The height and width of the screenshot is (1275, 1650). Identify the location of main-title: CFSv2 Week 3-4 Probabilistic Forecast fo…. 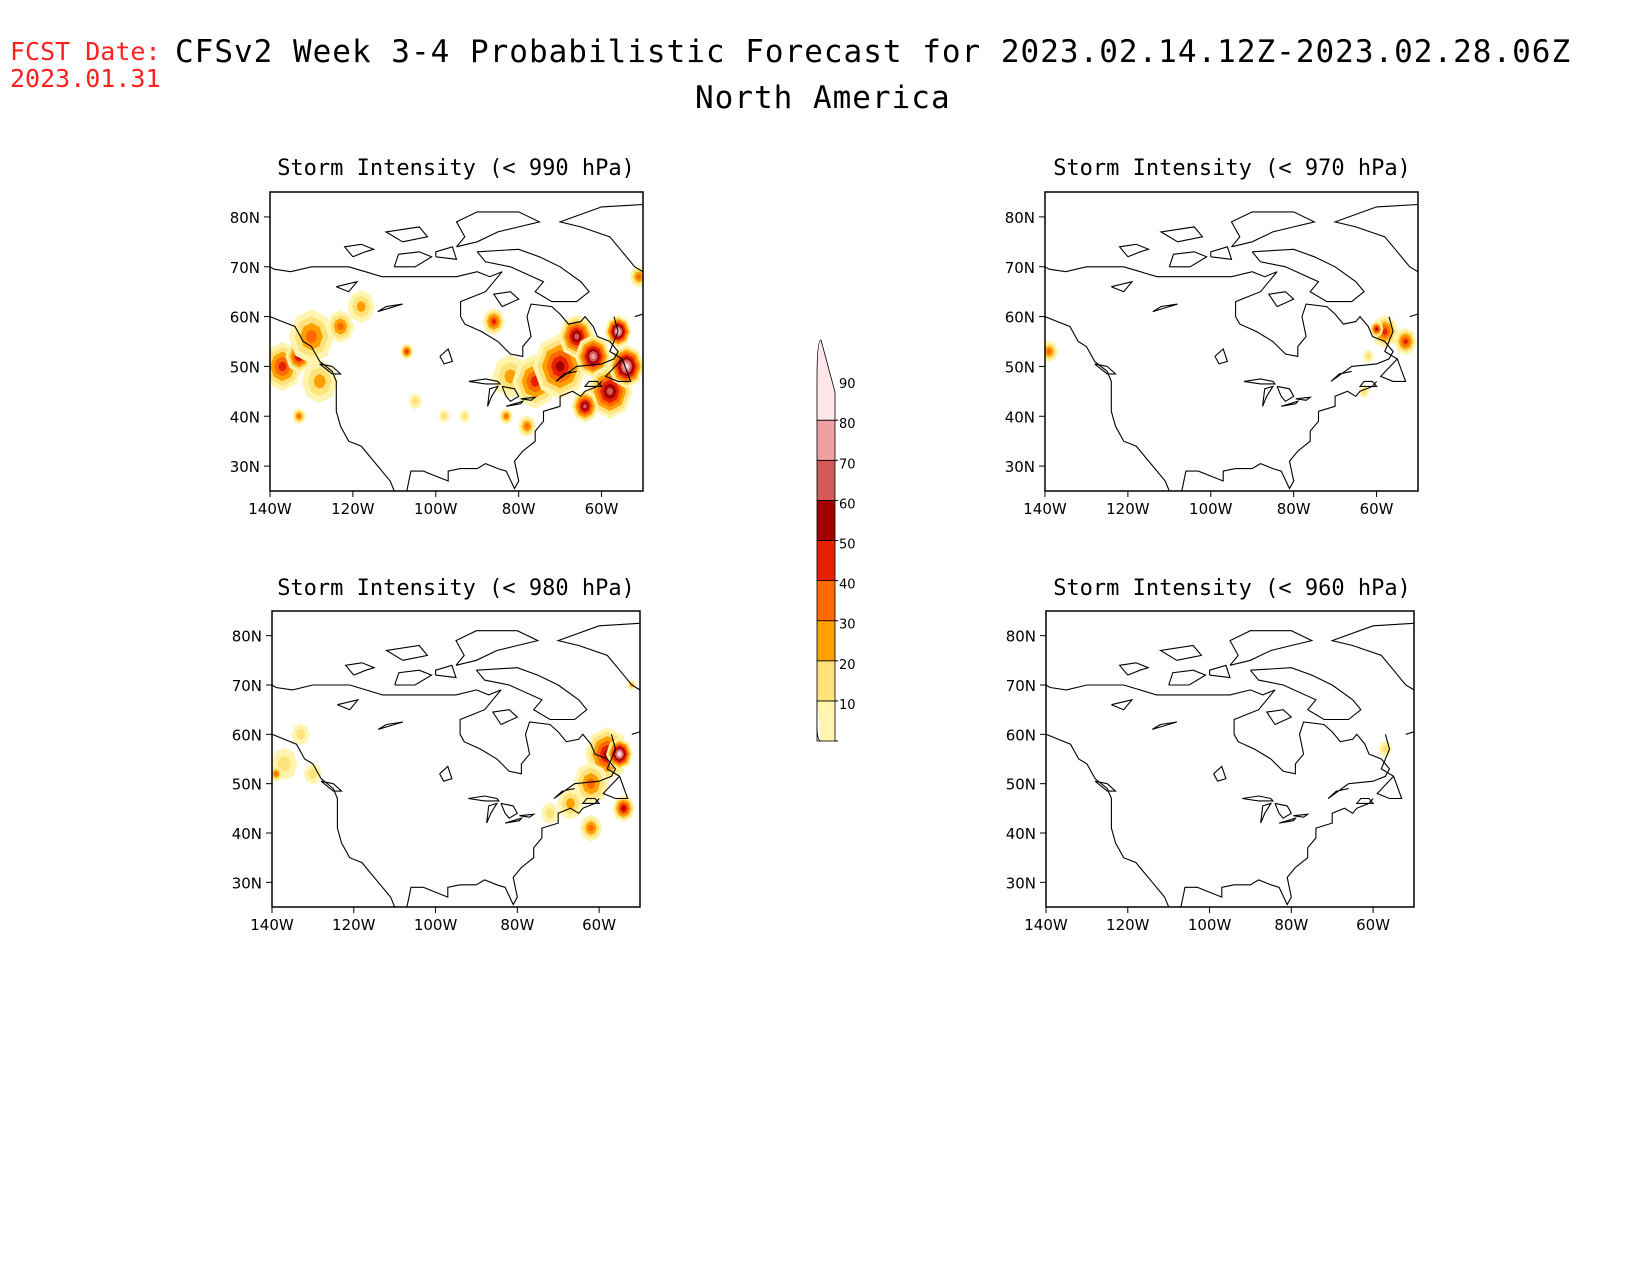
(873, 52).